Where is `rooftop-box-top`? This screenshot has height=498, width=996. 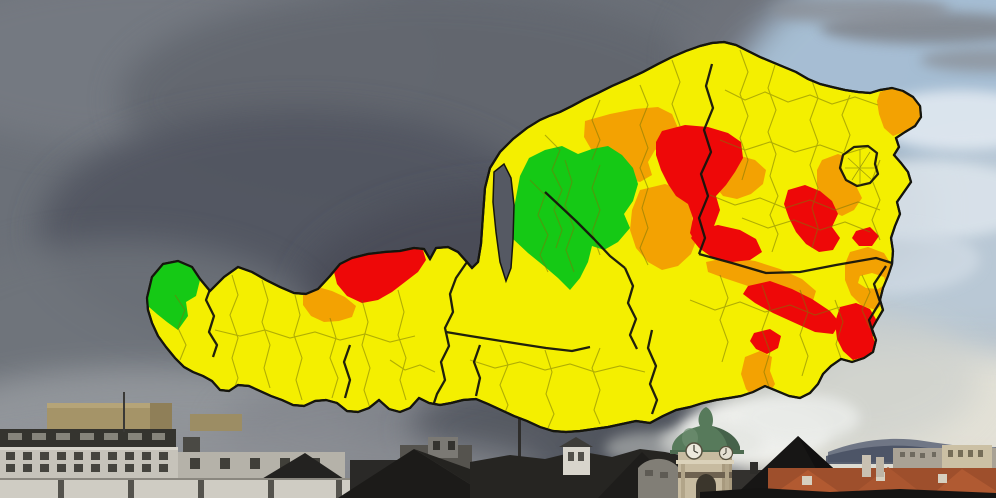
rooftop-box-top is located at coordinates (109, 405).